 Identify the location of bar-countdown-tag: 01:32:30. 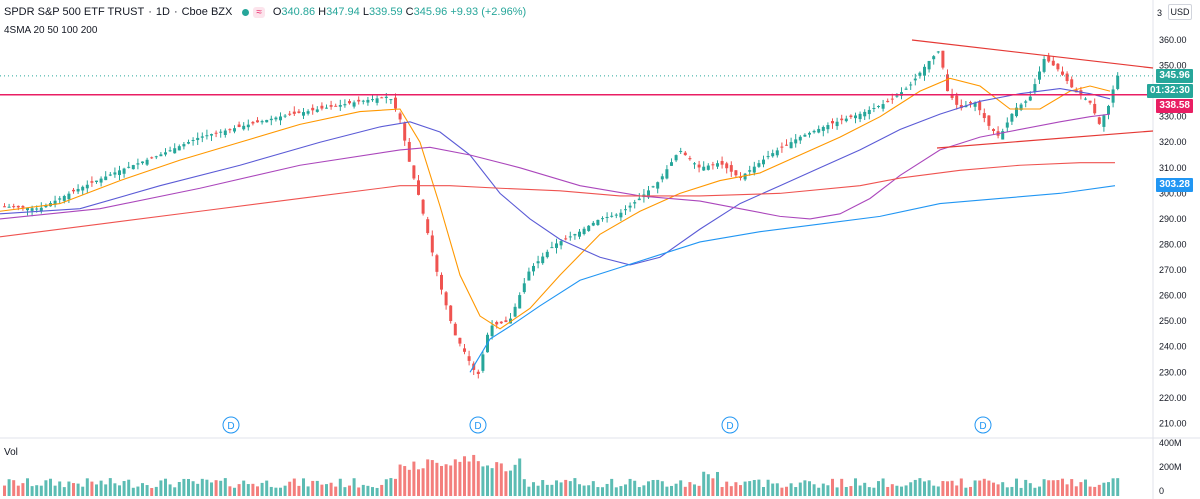
(1169, 91).